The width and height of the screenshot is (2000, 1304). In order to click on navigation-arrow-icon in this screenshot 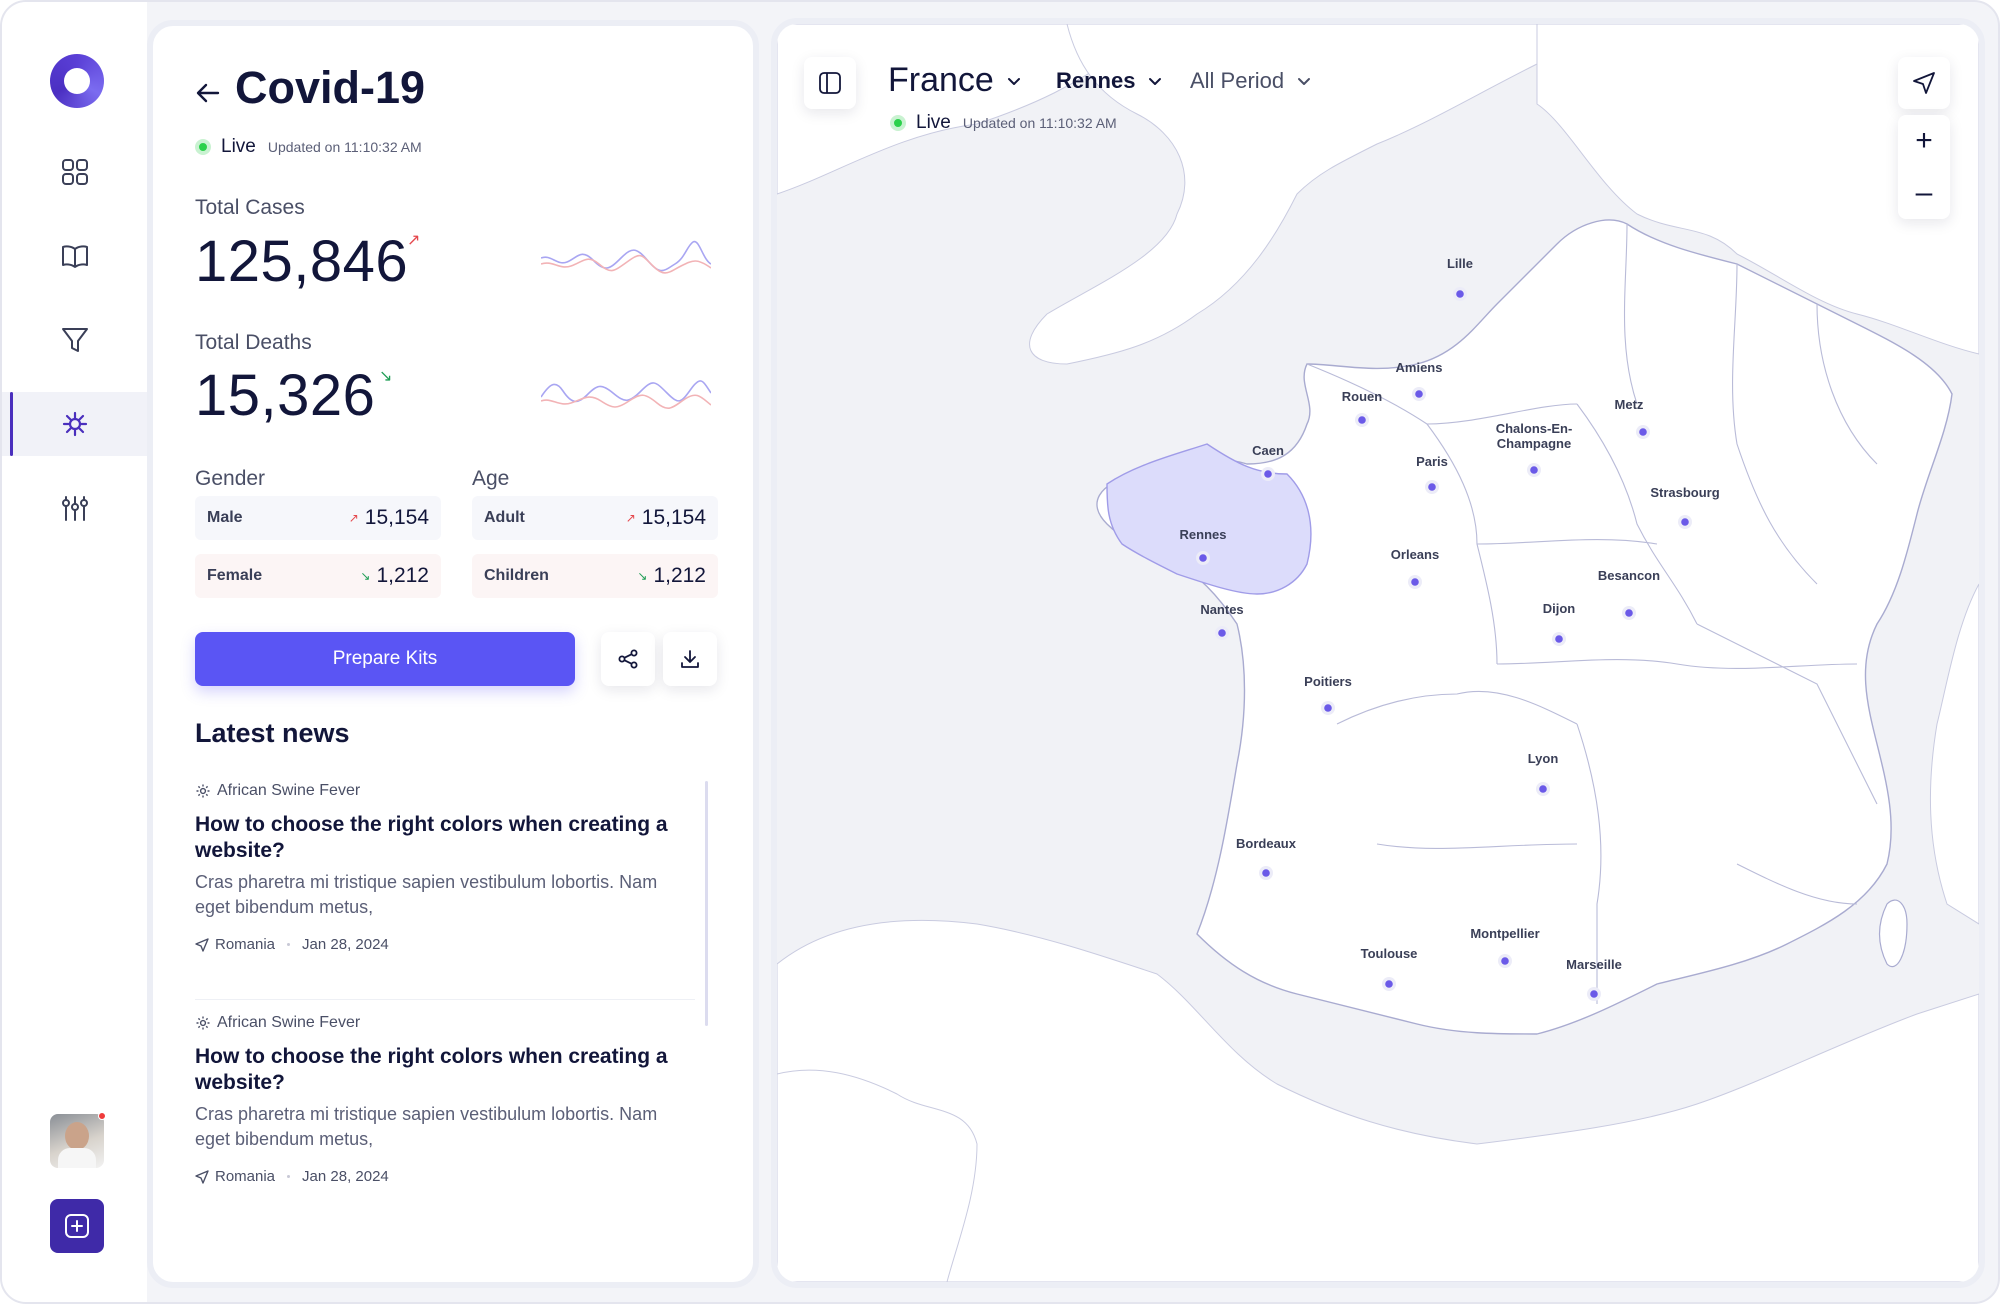, I will do `click(1924, 83)`.